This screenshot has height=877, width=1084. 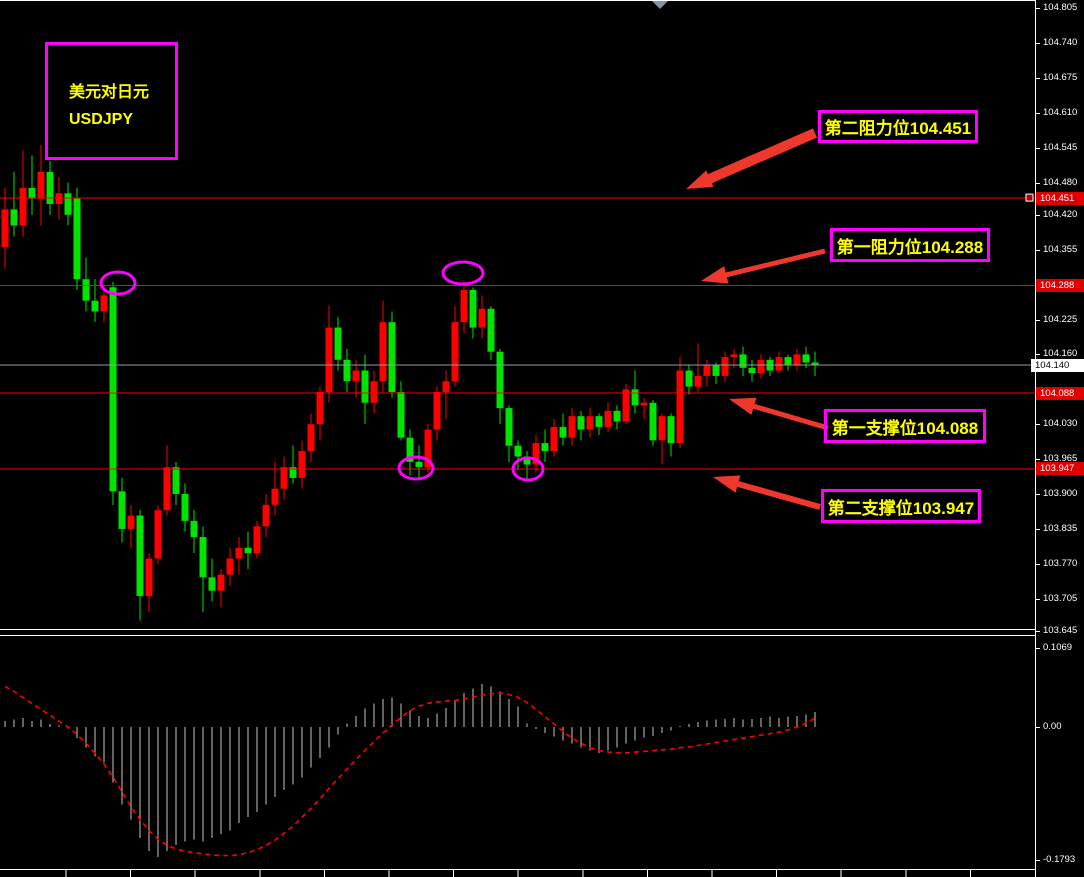 What do you see at coordinates (1029, 197) in the screenshot?
I see `line-anchor-marker` at bounding box center [1029, 197].